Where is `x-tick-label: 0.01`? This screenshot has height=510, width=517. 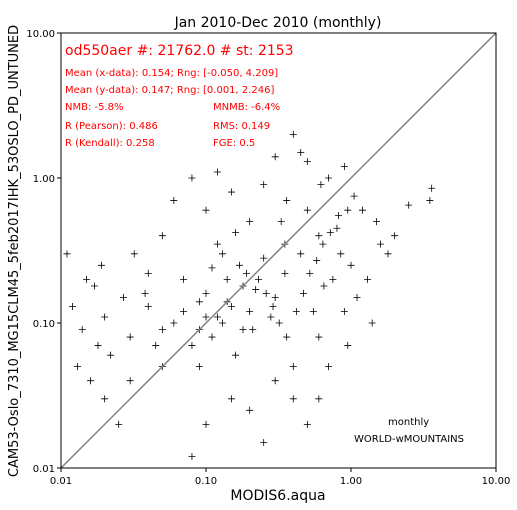 x-tick-label: 0.01 is located at coordinates (61, 481).